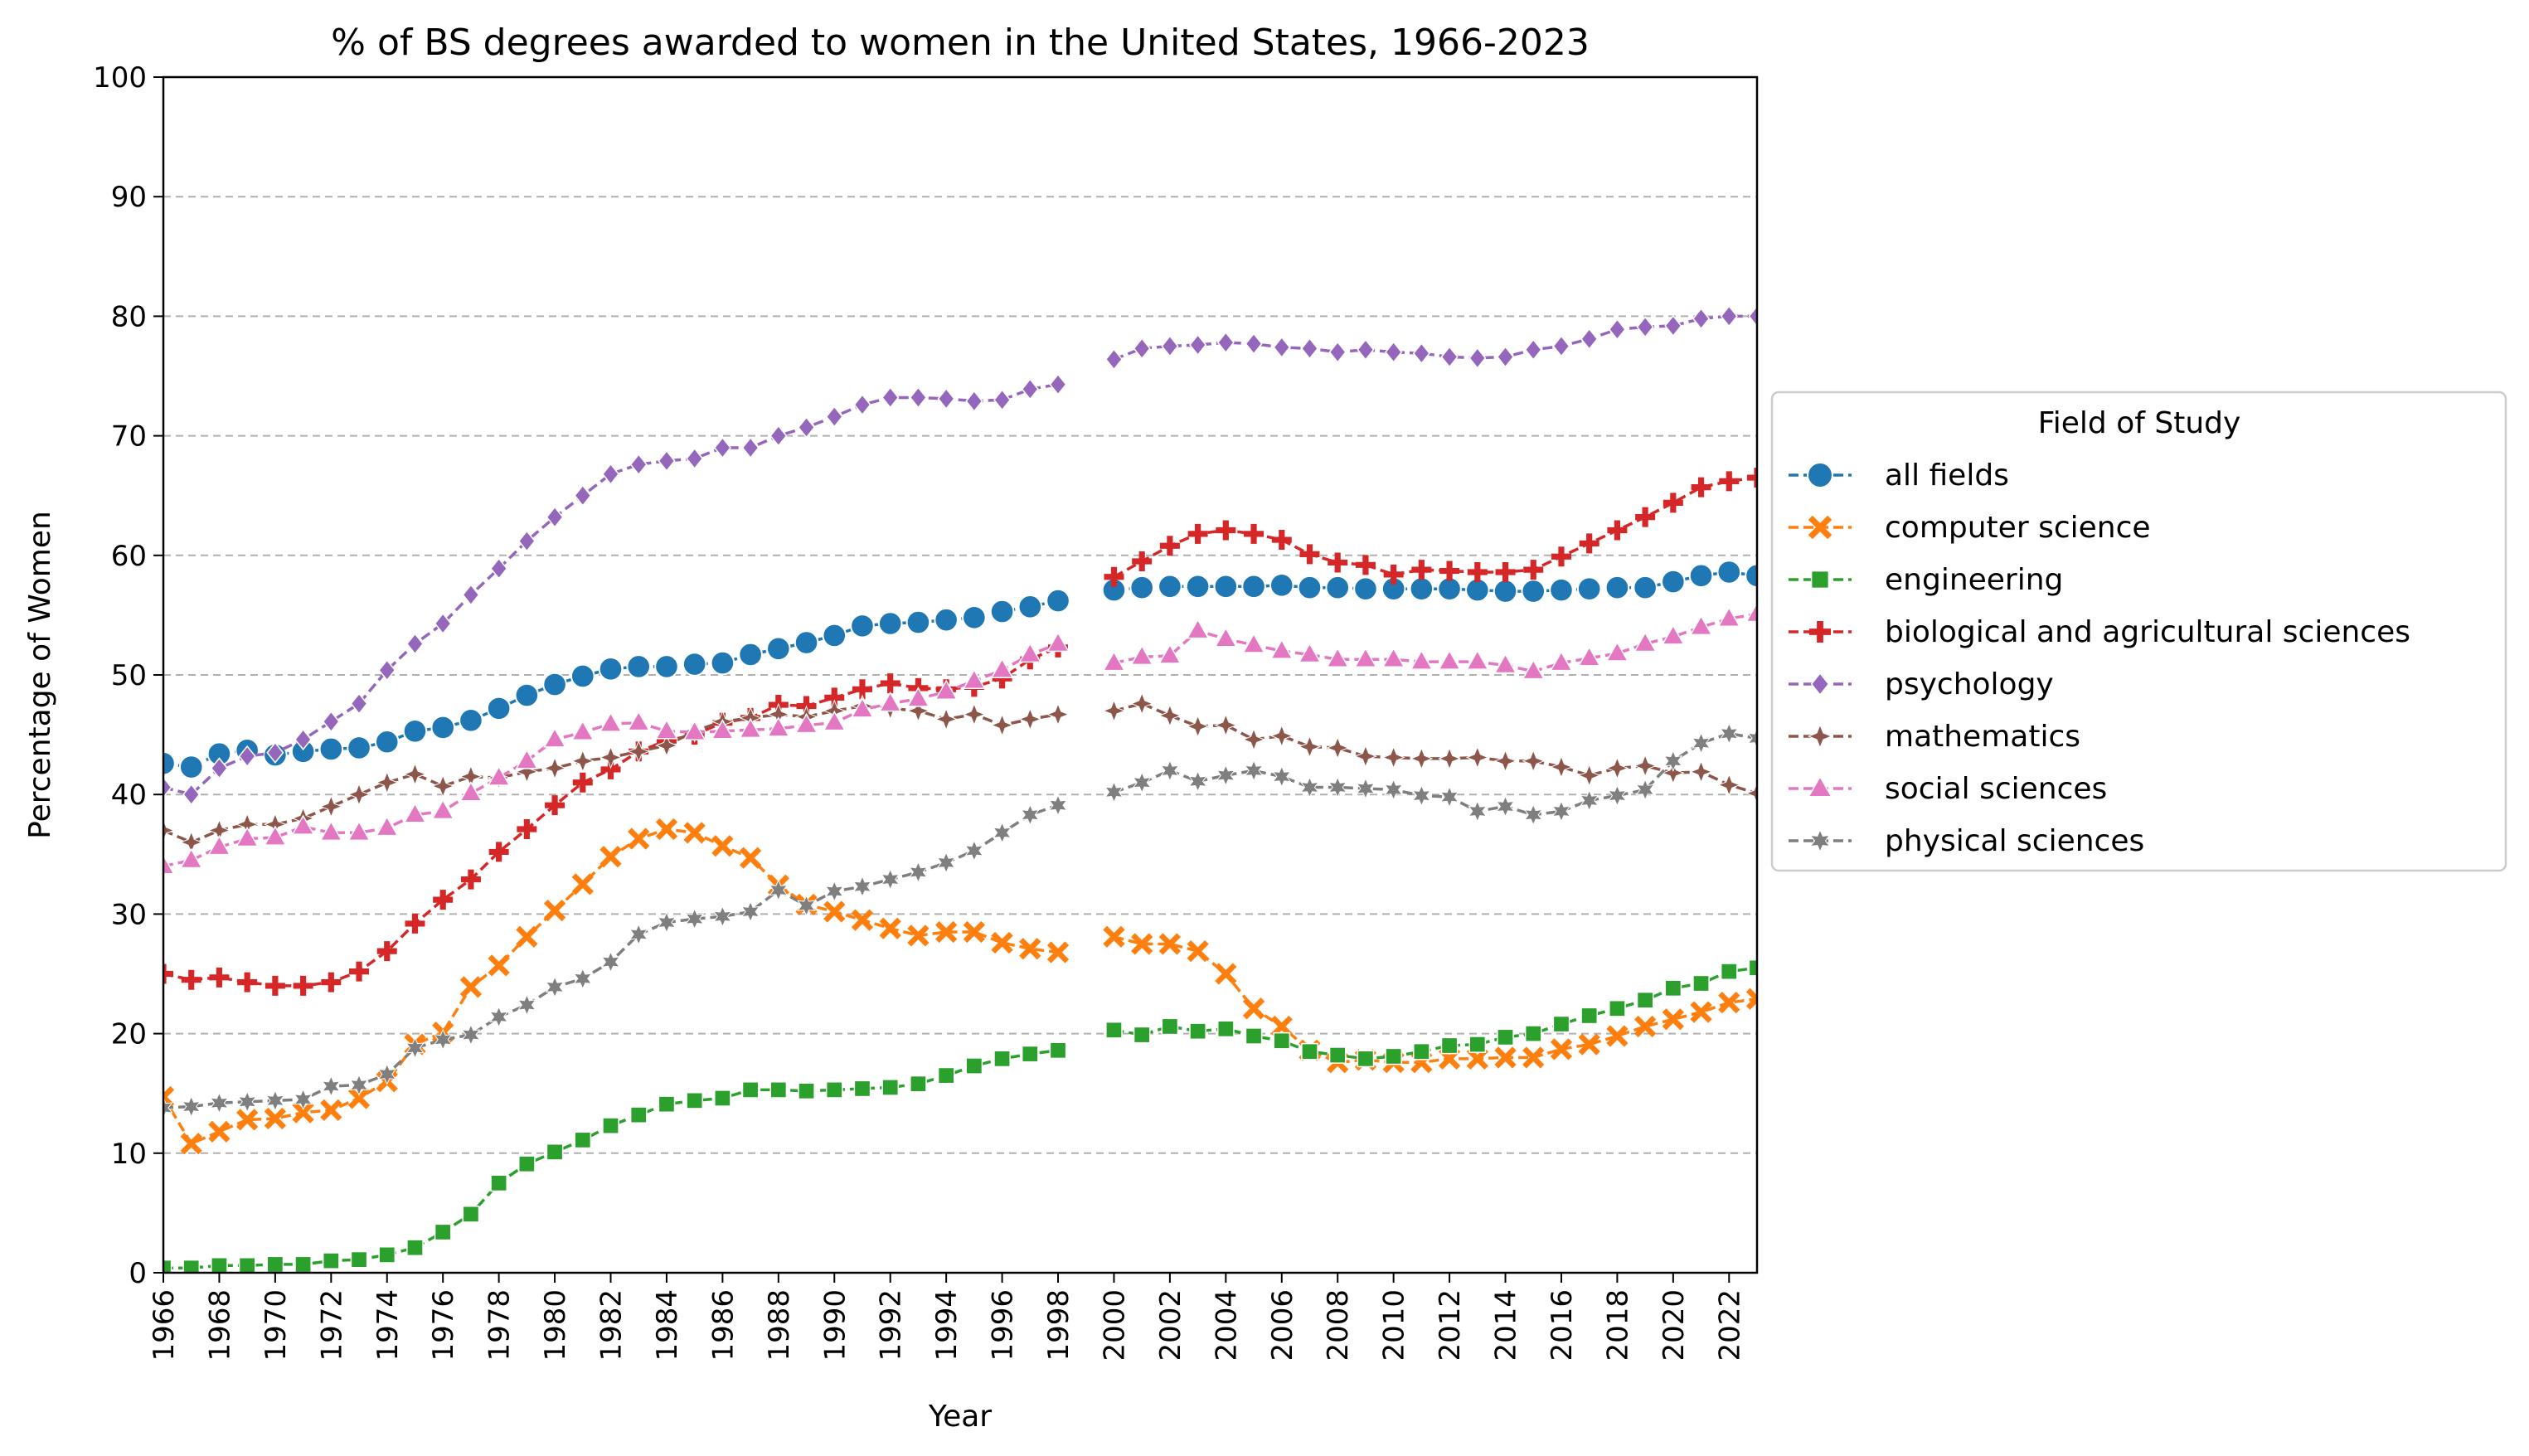 The image size is (2529, 1456). Describe the element at coordinates (1969, 684) in the screenshot. I see `legend-label: psychology` at that location.